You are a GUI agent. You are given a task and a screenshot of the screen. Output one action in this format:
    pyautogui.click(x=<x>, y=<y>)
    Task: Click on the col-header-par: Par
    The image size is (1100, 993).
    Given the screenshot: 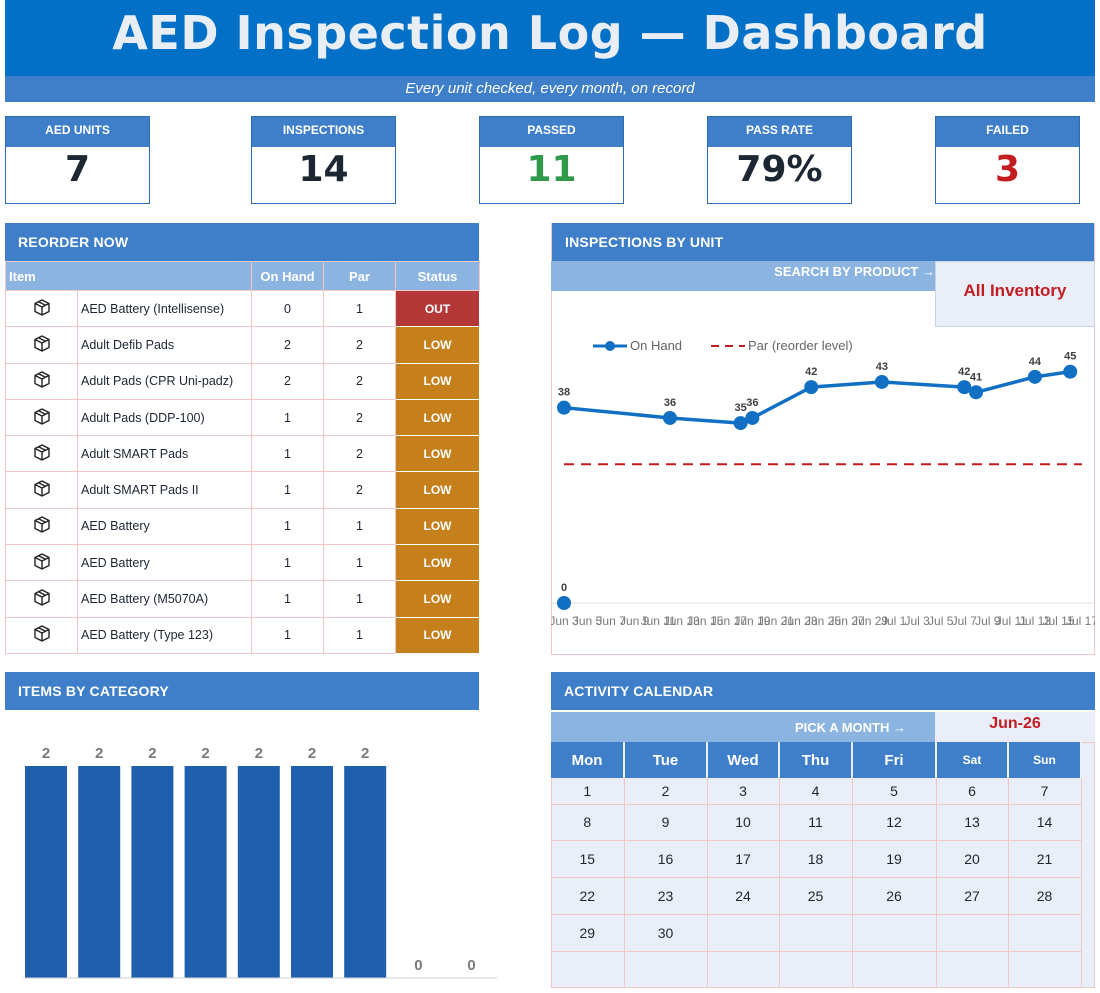 What is the action you would take?
    pyautogui.click(x=360, y=276)
    